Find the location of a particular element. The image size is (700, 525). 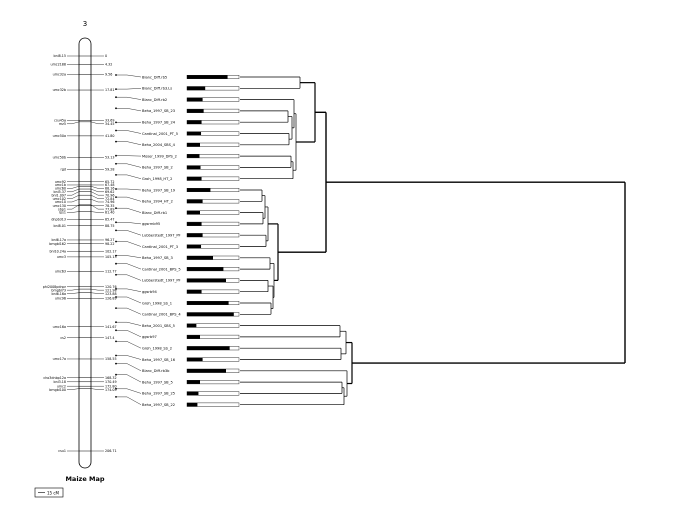

trait-label: Beha_1997_SB_19 is located at coordinates (159, 190).